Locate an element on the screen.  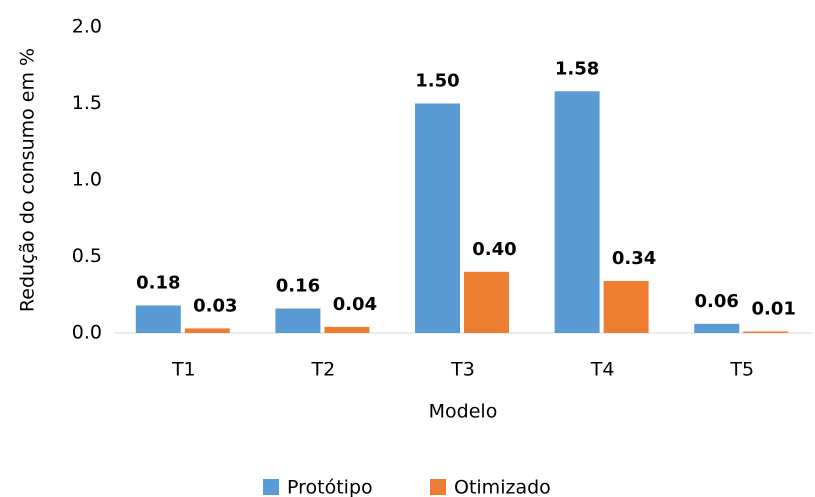
legend-label: Protótipo is located at coordinates (330, 487).